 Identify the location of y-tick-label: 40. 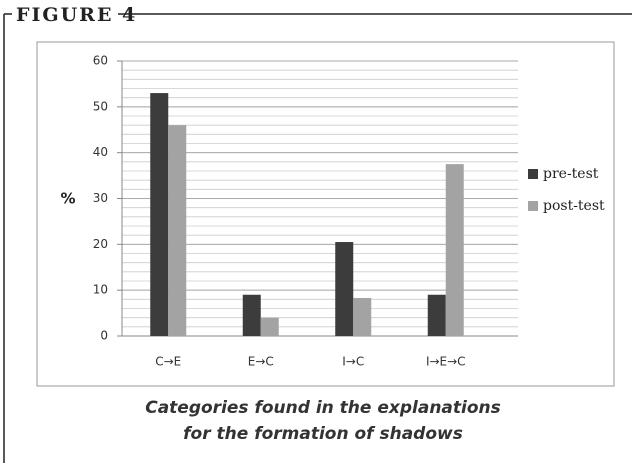
(100, 152).